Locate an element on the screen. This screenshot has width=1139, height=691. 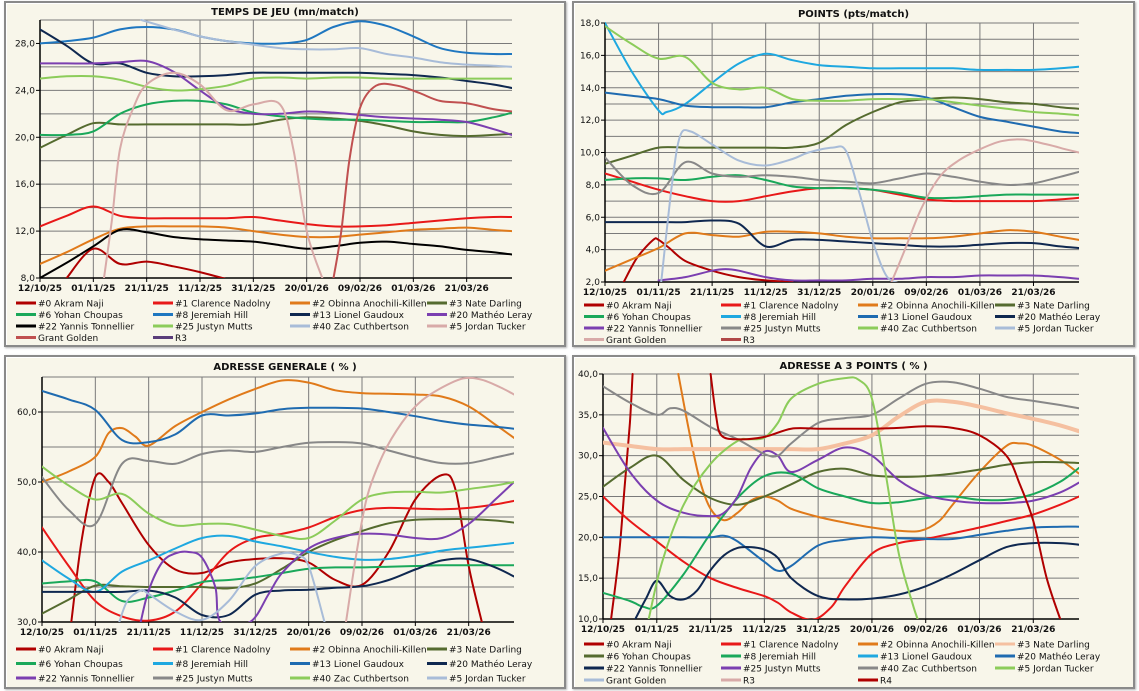
series-line-r4 is located at coordinates (885, 496).